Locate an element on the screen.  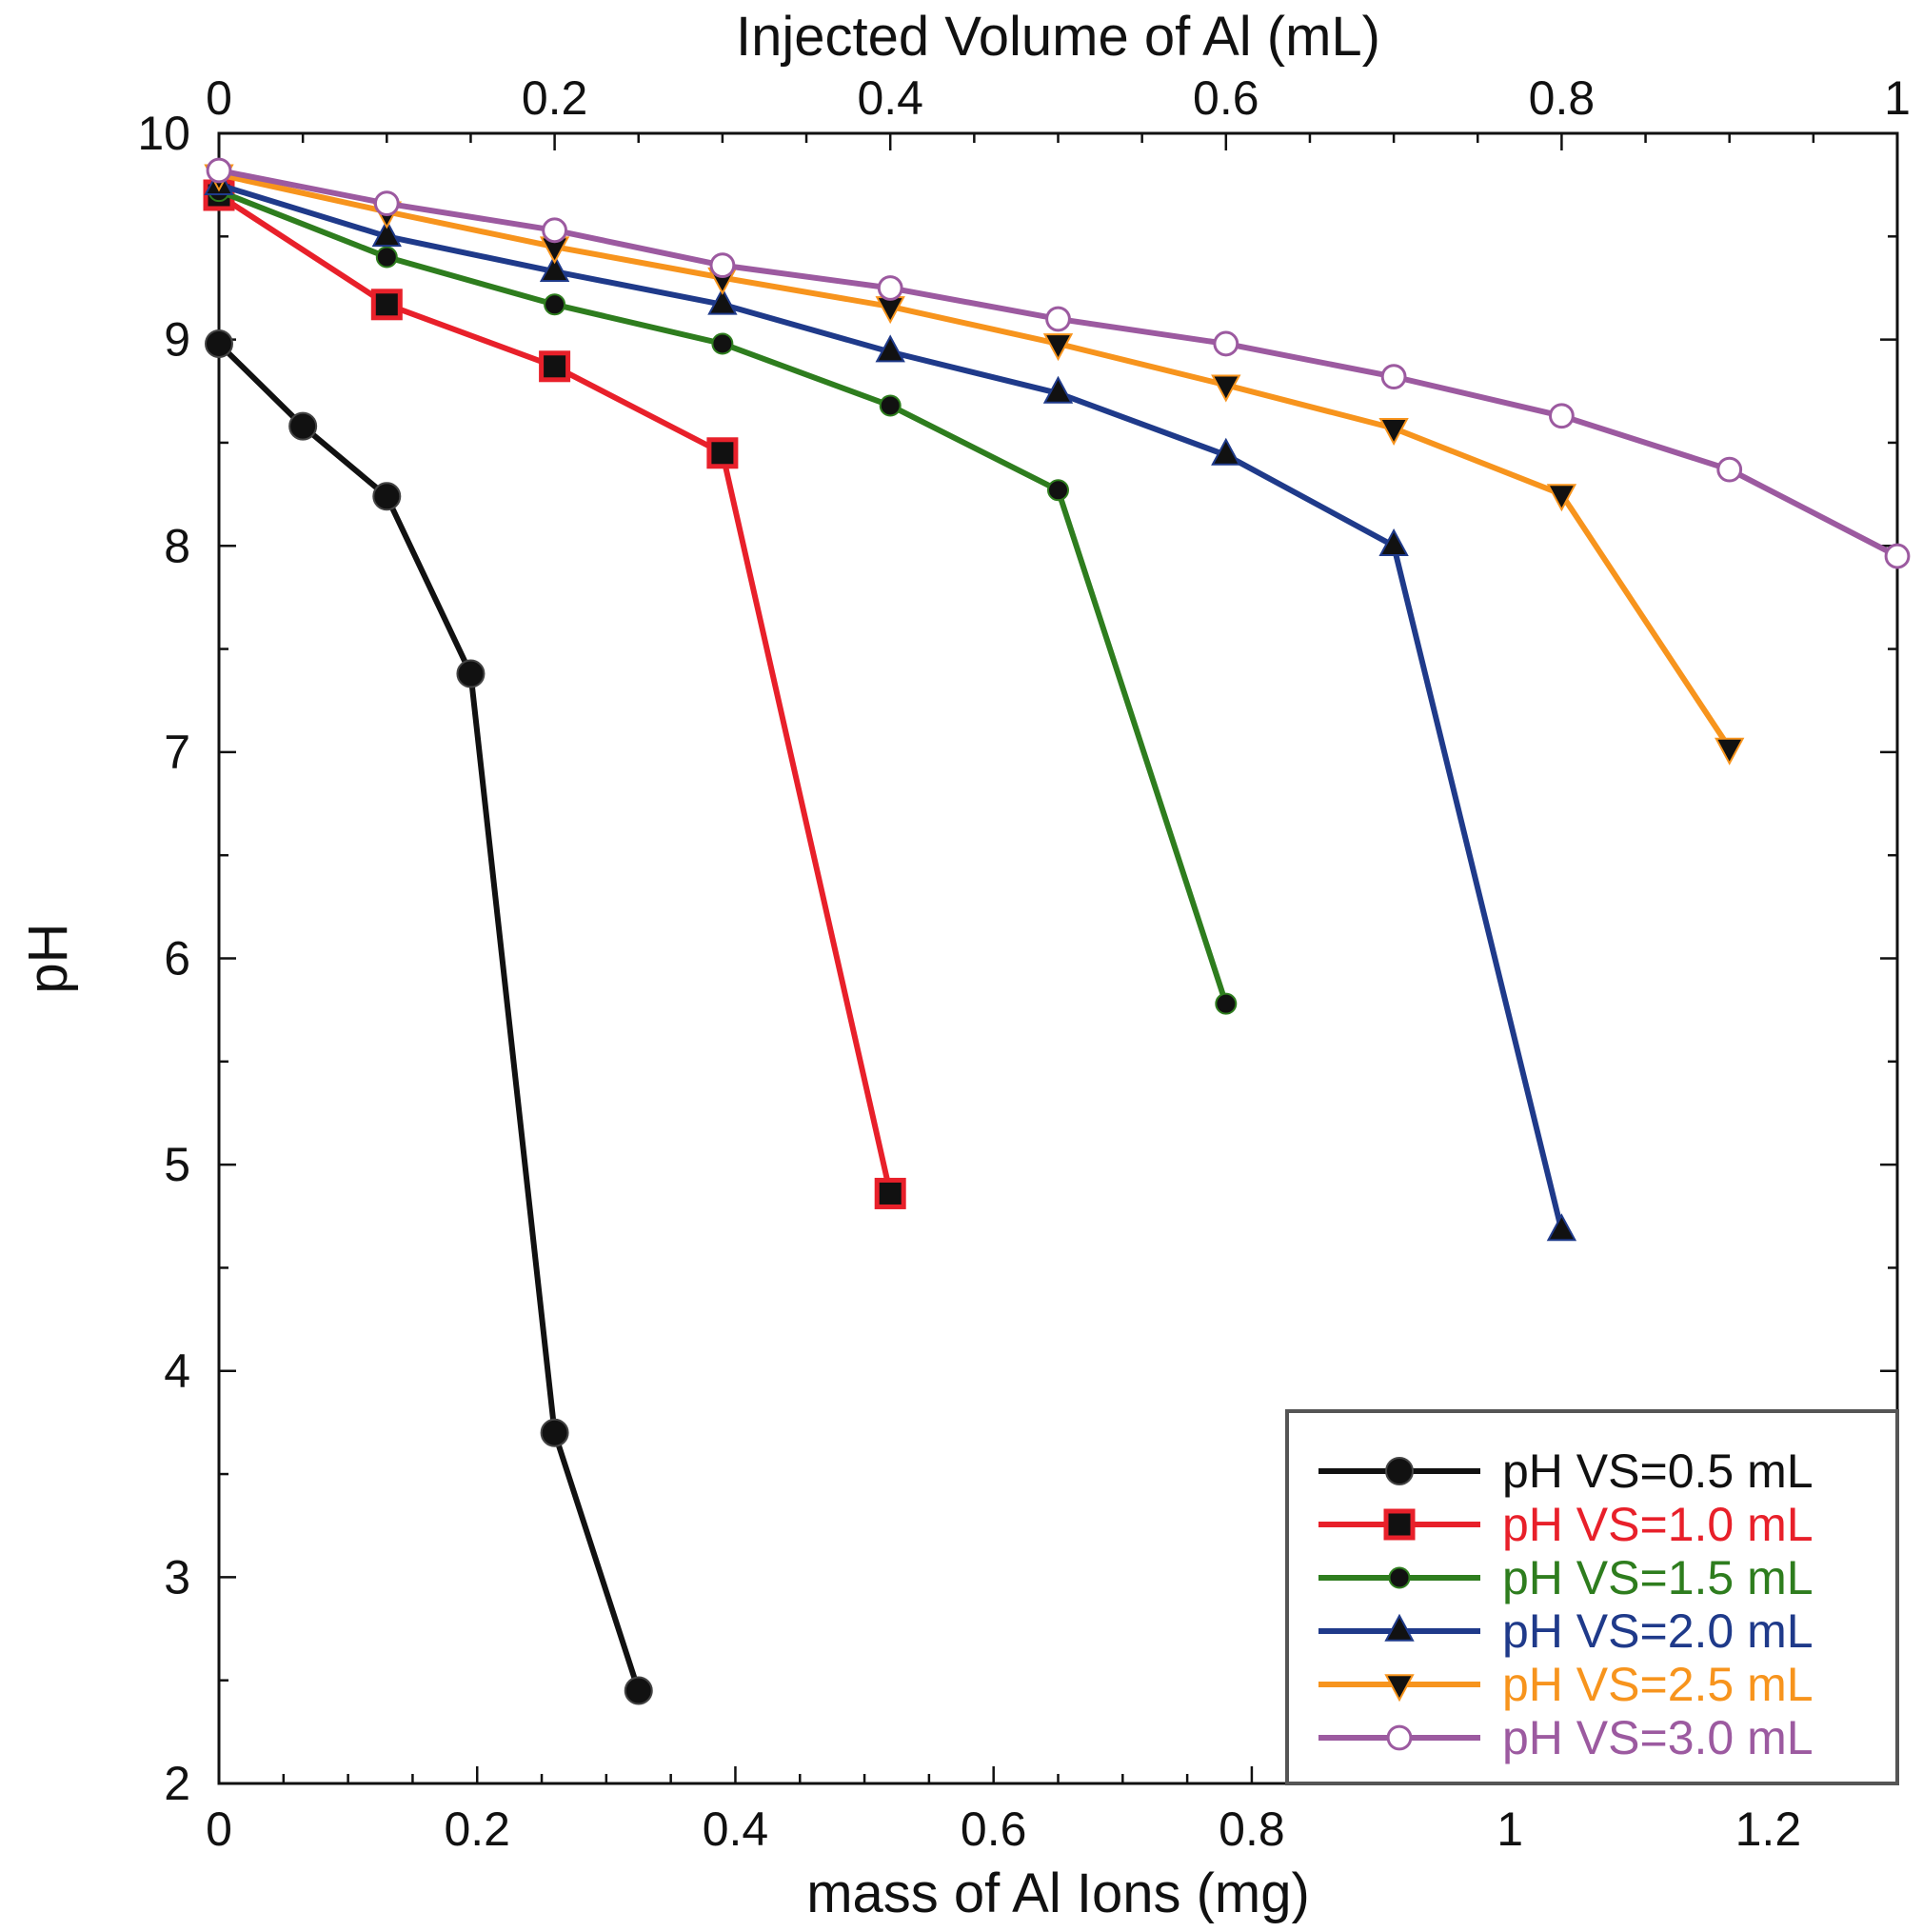
legend-label: pH VS=0.5 mL is located at coordinates (1658, 1471).